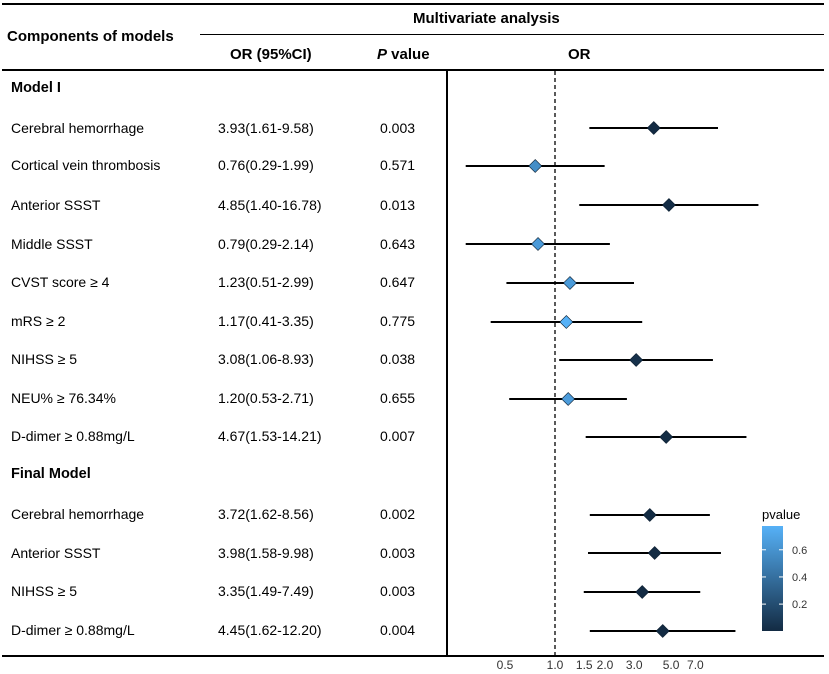 The image size is (829, 674). I want to click on x-tick-label: 1.0, so click(555, 665).